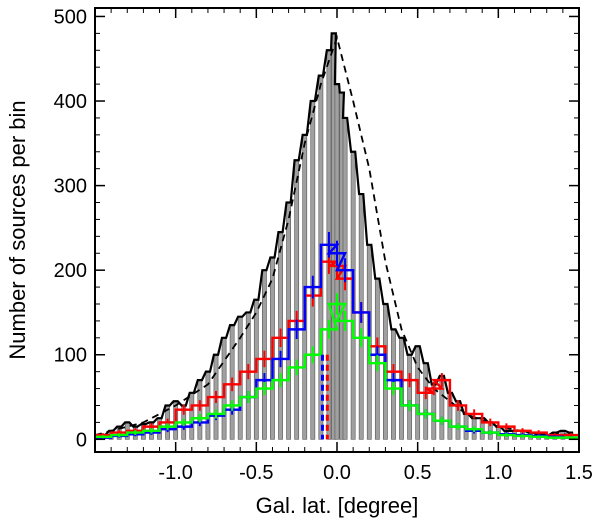 This screenshot has height=522, width=600. What do you see at coordinates (70, 102) in the screenshot?
I see `y-tick-label: 400` at bounding box center [70, 102].